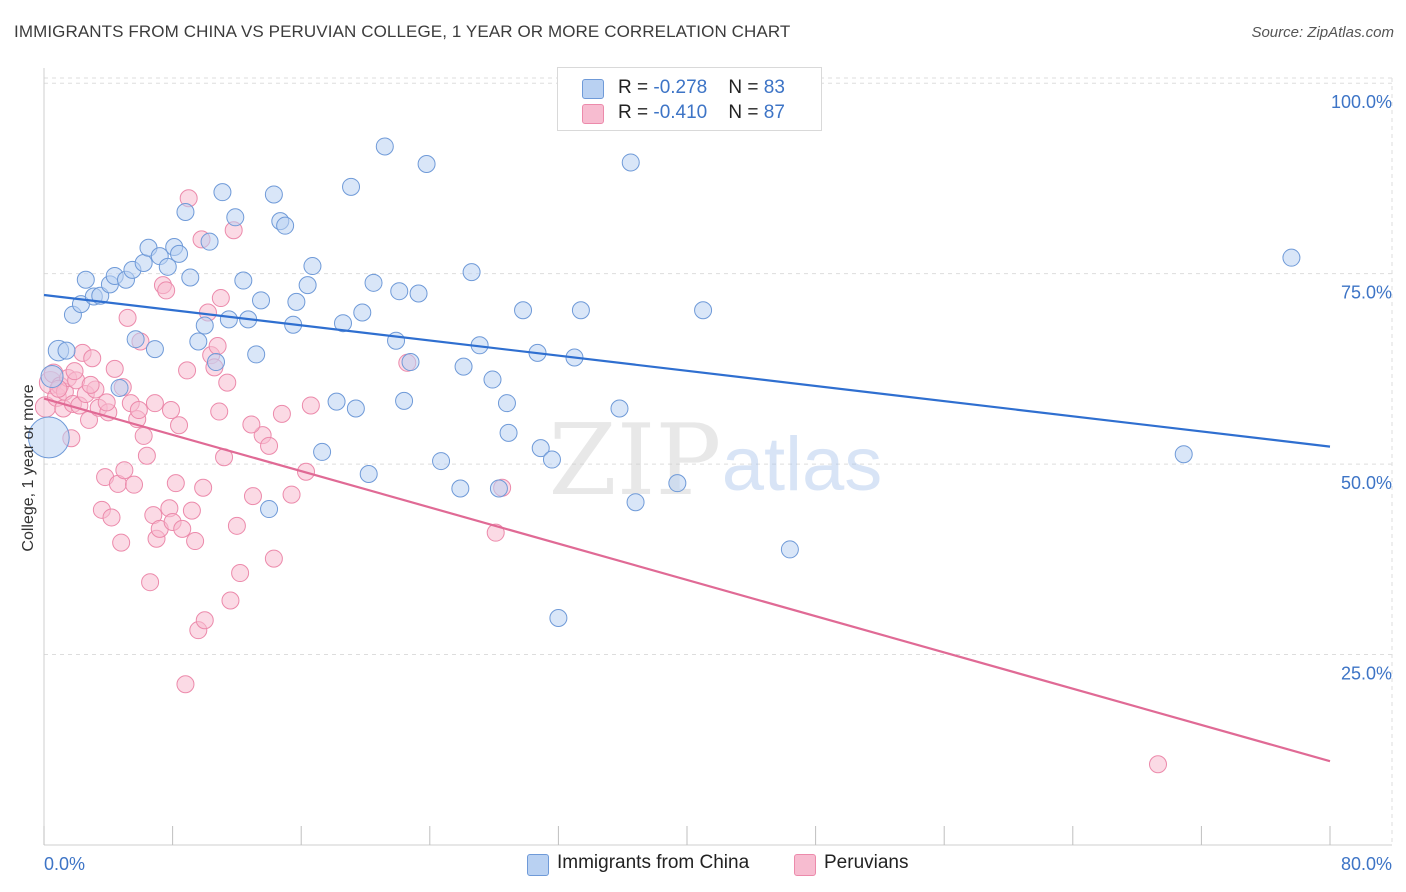 The height and width of the screenshot is (892, 1406). What do you see at coordinates (64, 864) in the screenshot?
I see `x-tick-label-min: 0.0%` at bounding box center [64, 864].